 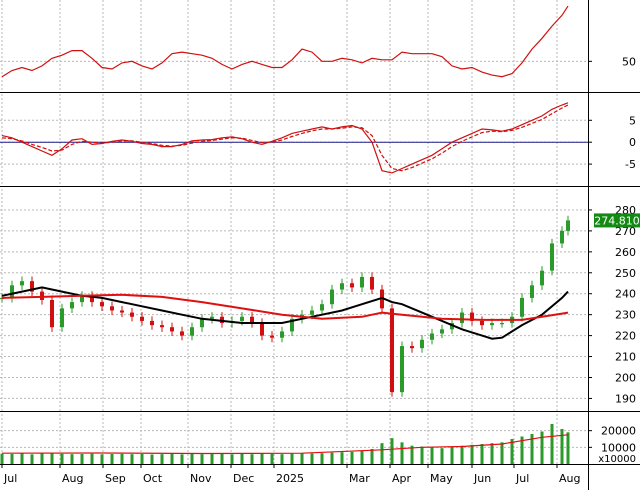 What do you see at coordinates (285, 138) in the screenshot?
I see `osc-mid-signal-line` at bounding box center [285, 138].